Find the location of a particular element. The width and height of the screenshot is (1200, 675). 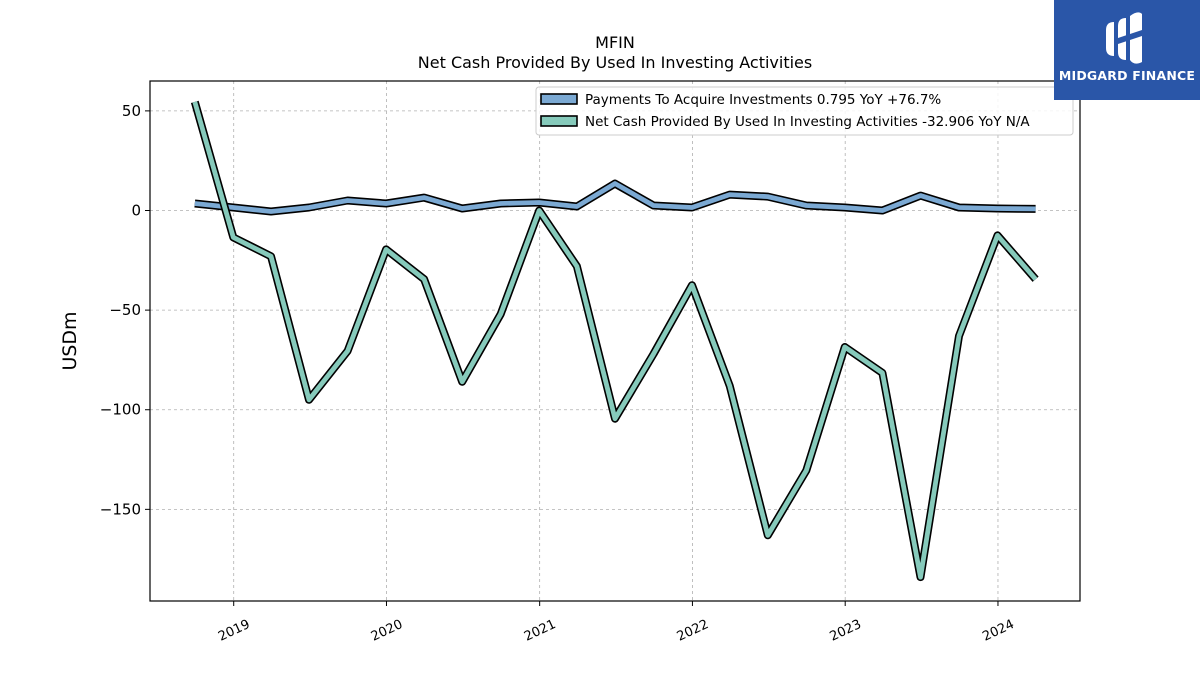

x-tick-label: 2023 is located at coordinates (846, 631).